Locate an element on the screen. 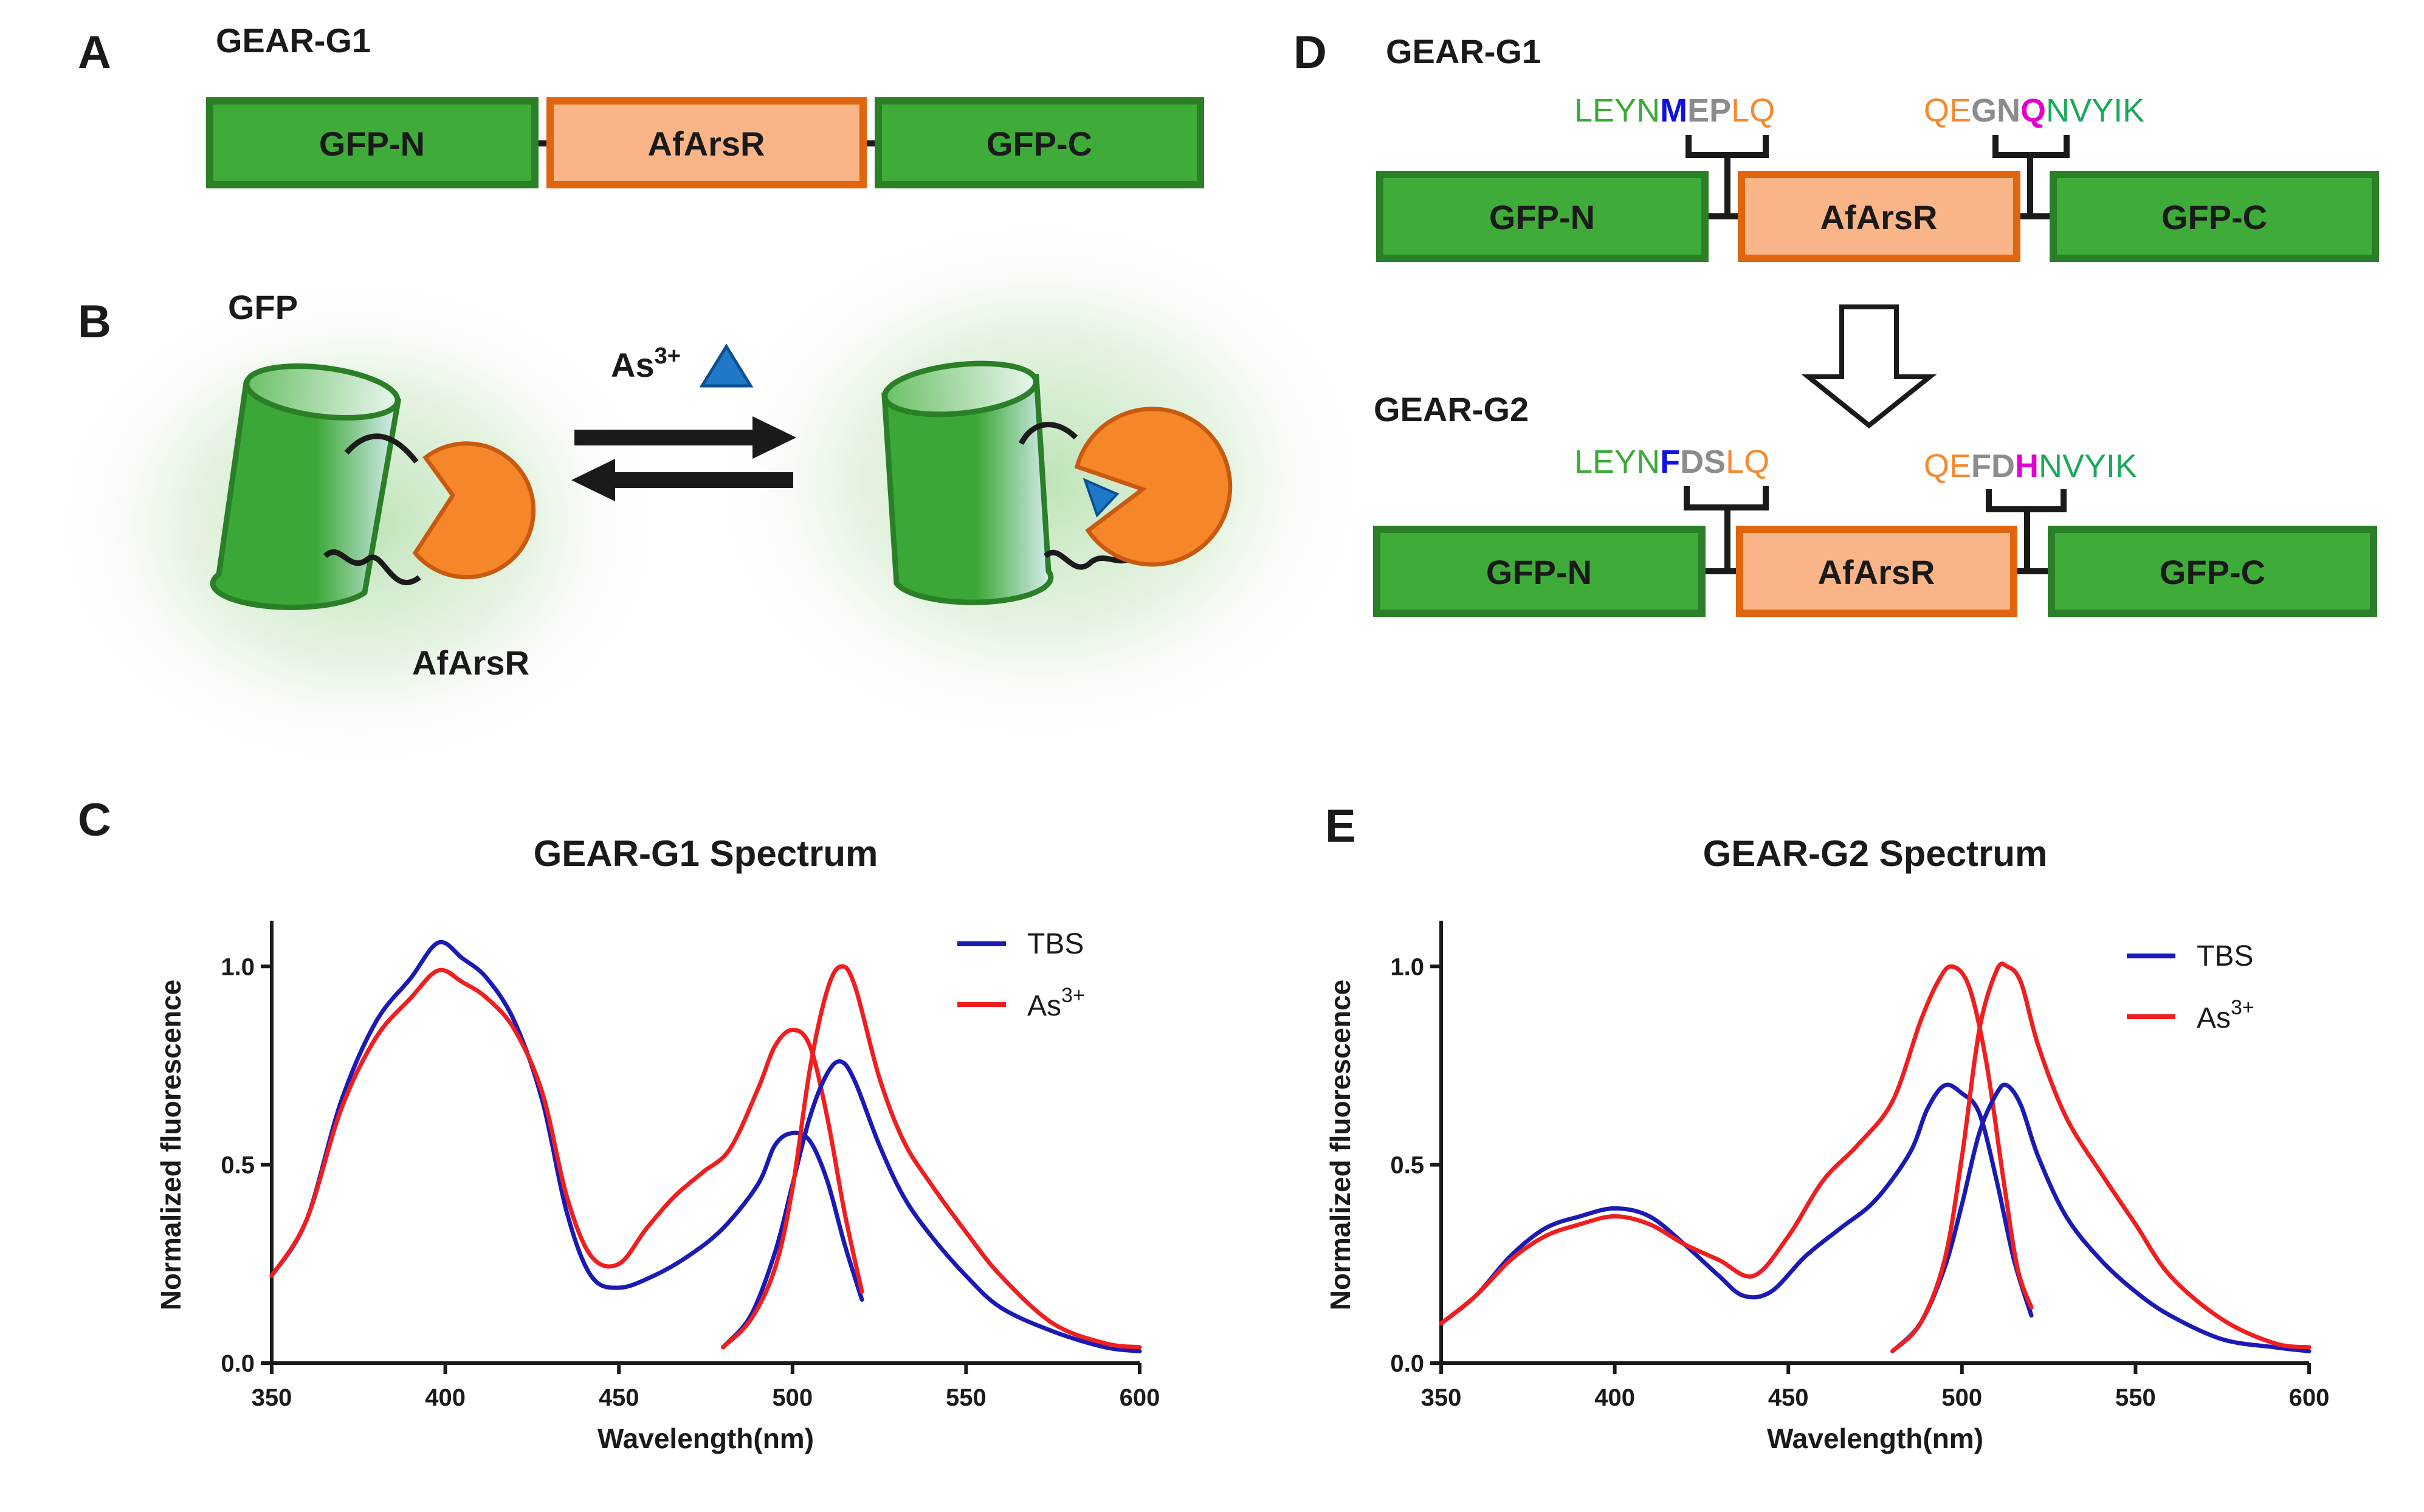 The image size is (2424, 1512). chart-axes is located at coordinates (1874, 1143).